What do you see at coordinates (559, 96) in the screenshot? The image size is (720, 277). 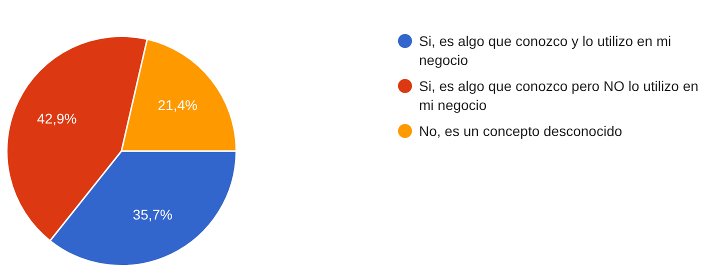 I see `legend-label: Si, es algo que conozco pero NO lo utilizo en mi negocio` at bounding box center [559, 96].